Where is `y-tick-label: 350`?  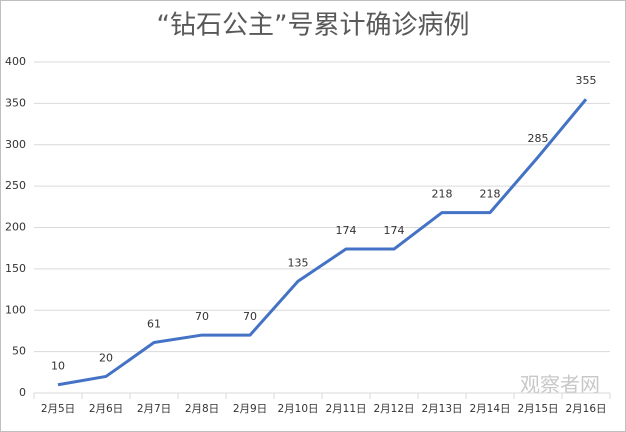 y-tick-label: 350 is located at coordinates (15, 102).